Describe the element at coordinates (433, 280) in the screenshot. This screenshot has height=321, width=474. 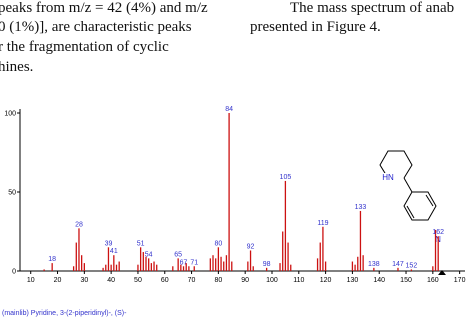
I see `x-tick-label: 160` at that location.